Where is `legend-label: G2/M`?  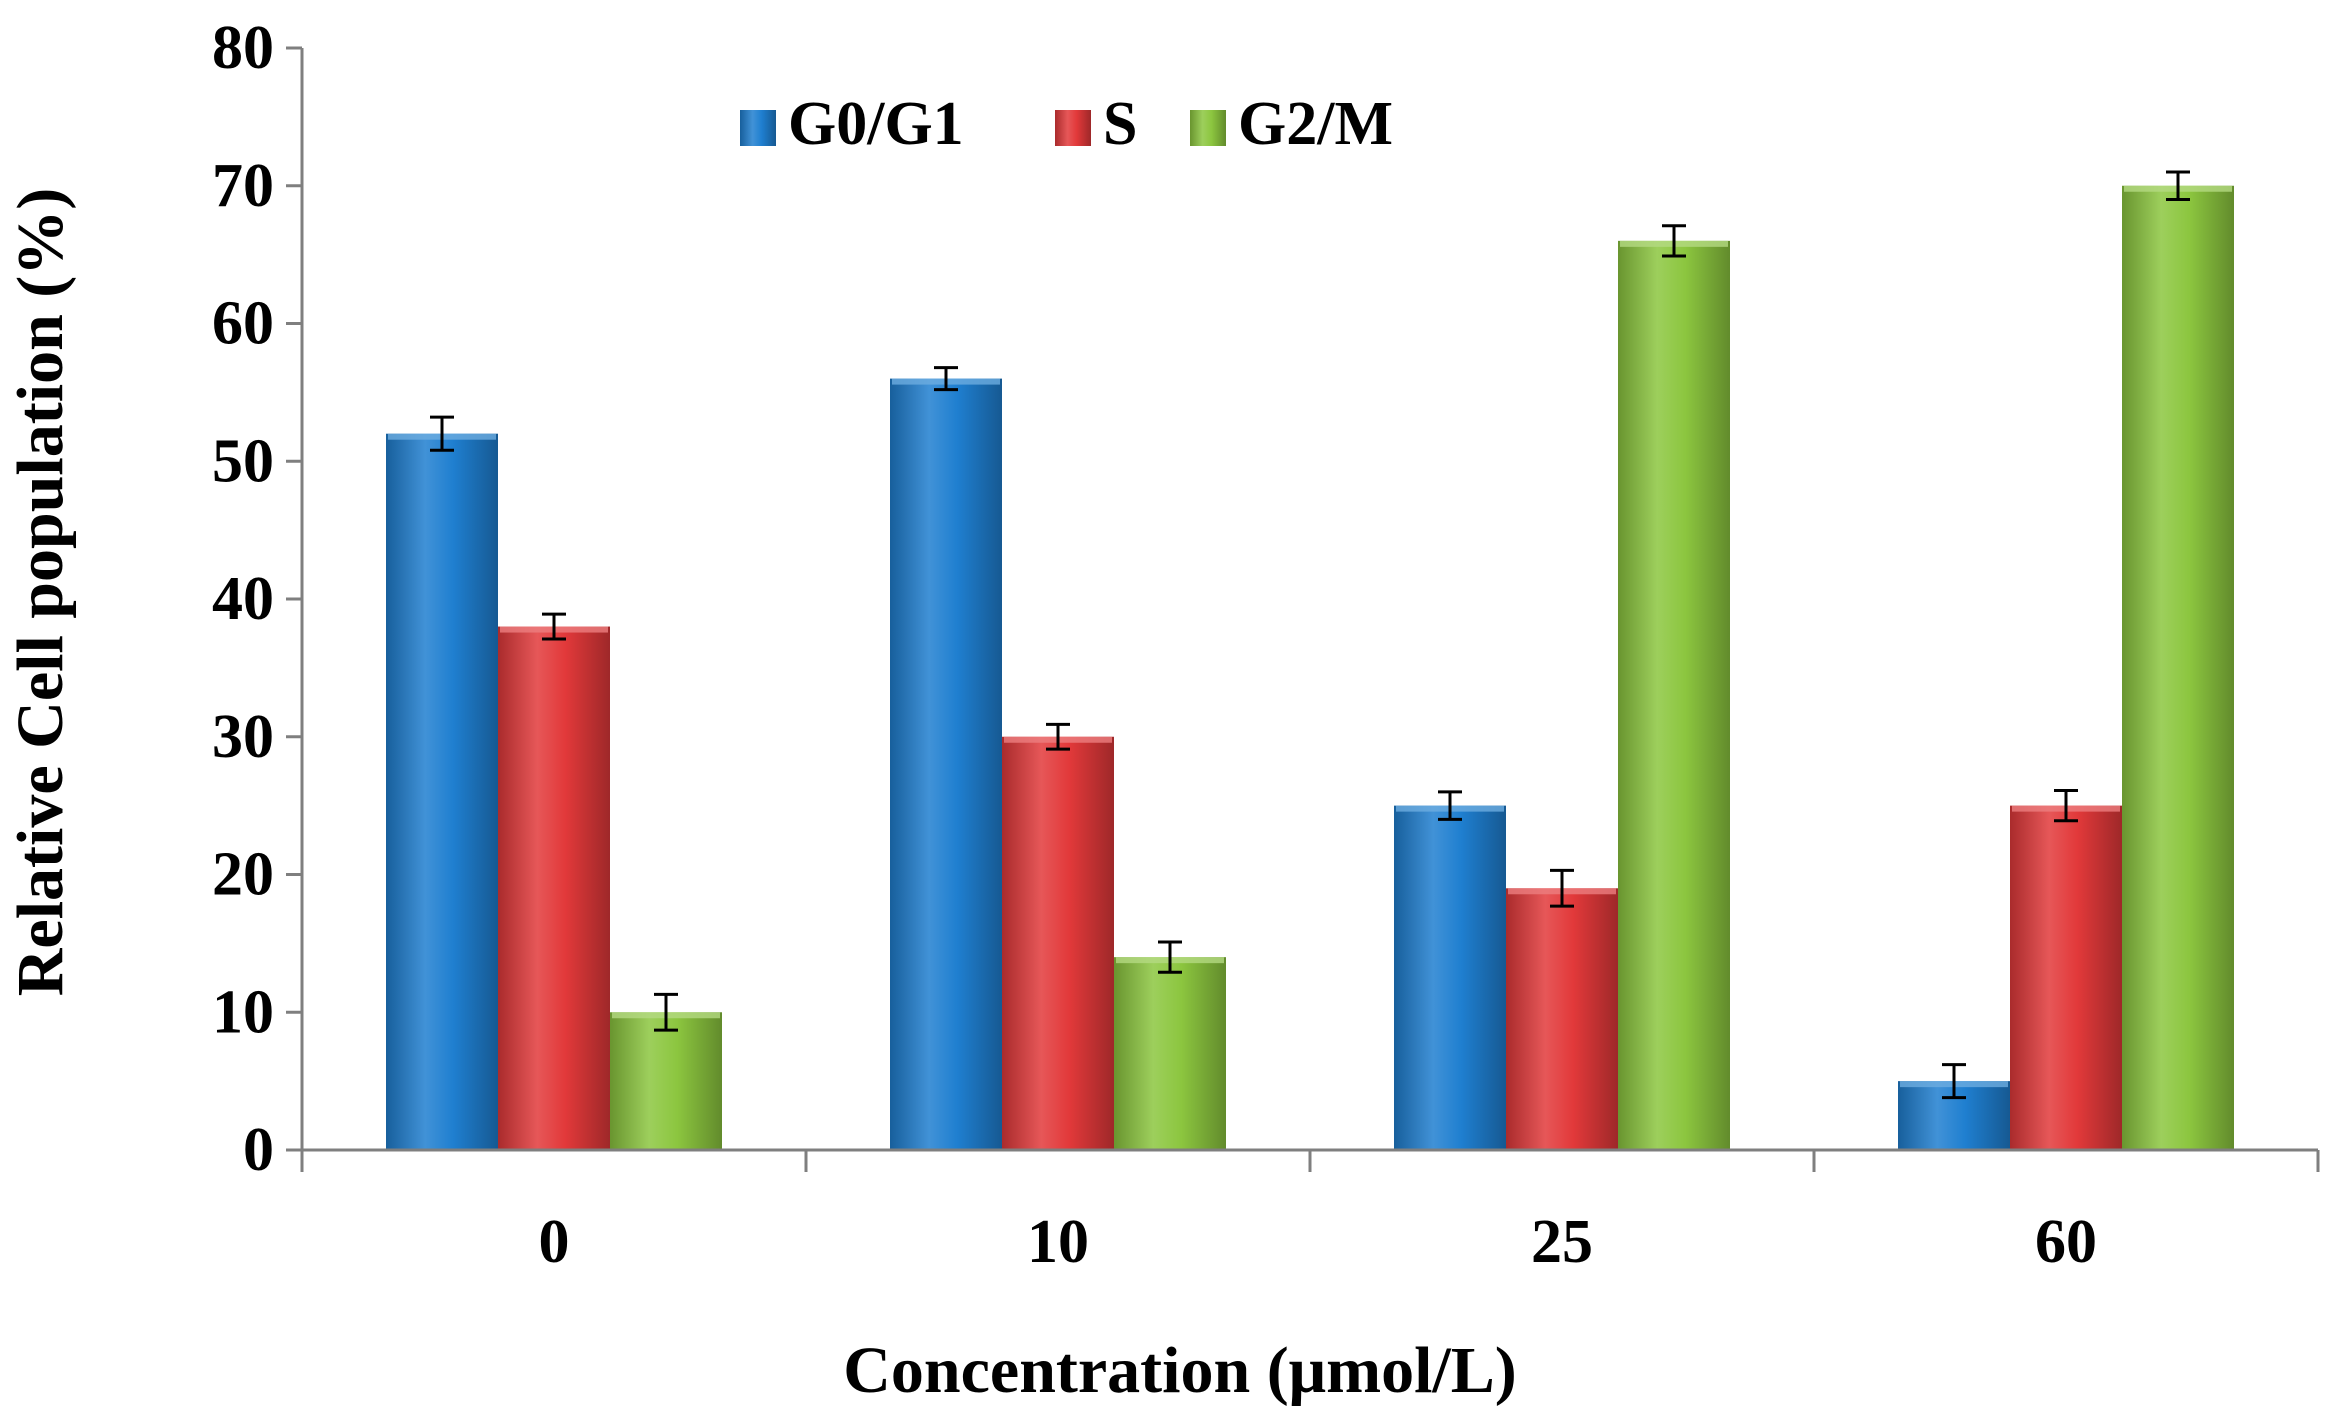
legend-label: G2/M is located at coordinates (1315, 124).